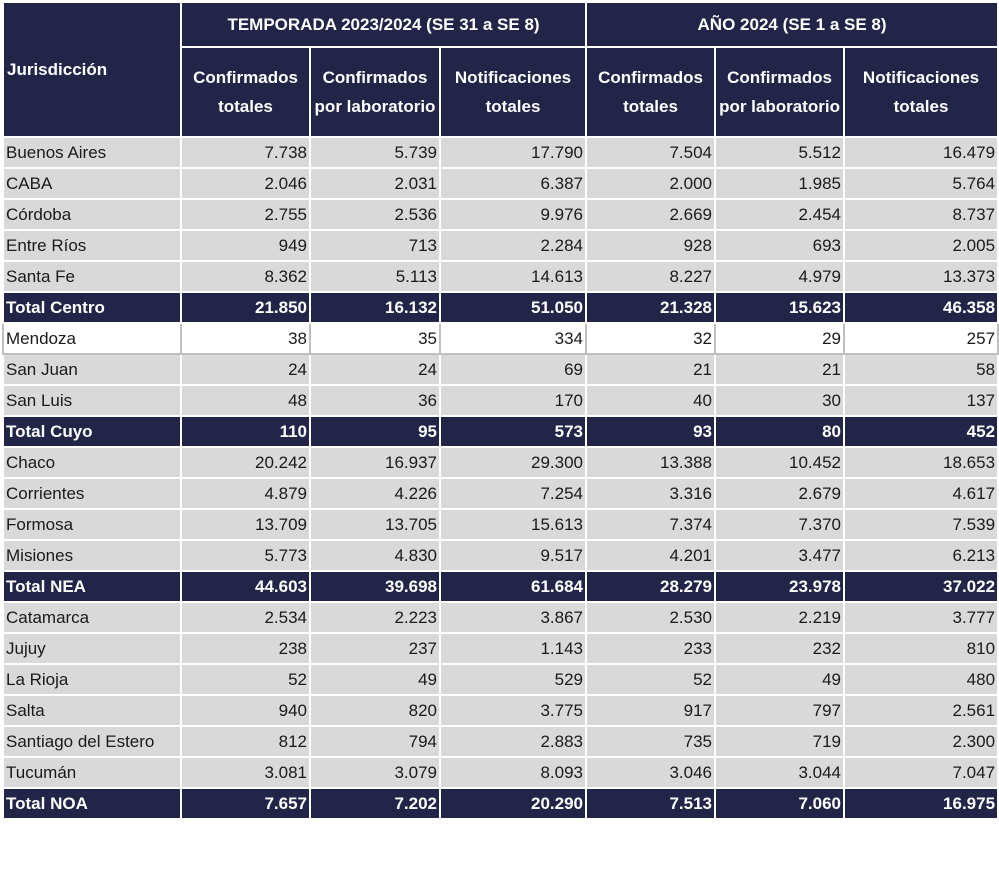 The width and height of the screenshot is (999, 870). I want to click on value-cell: 28.279, so click(651, 586).